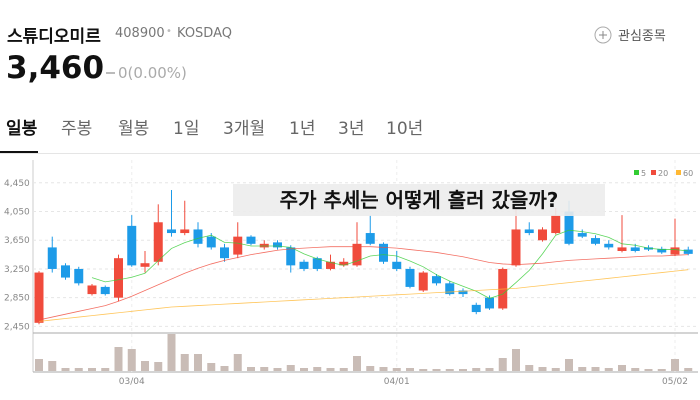  I want to click on price: 3,460, so click(55, 68).